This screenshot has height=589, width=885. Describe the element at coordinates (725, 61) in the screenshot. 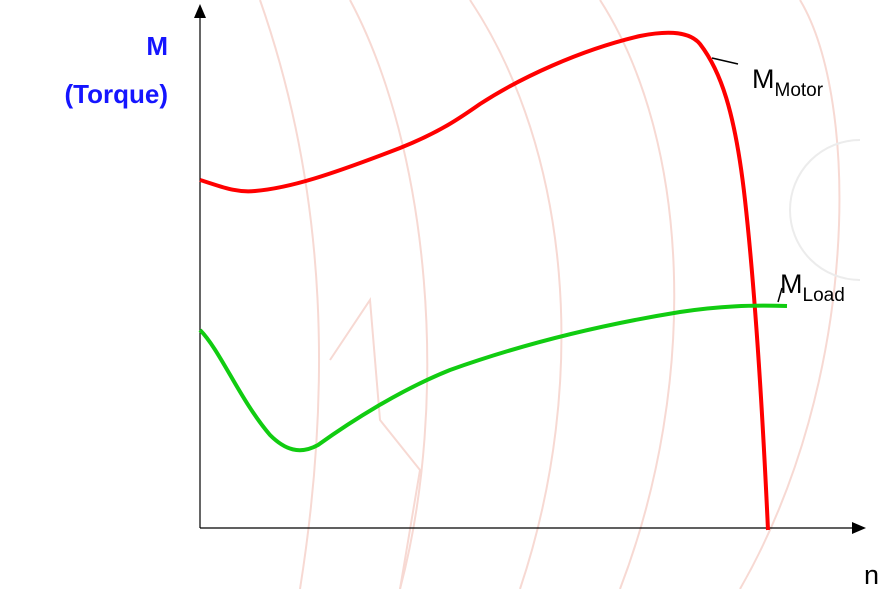

I see `motor-leader` at that location.